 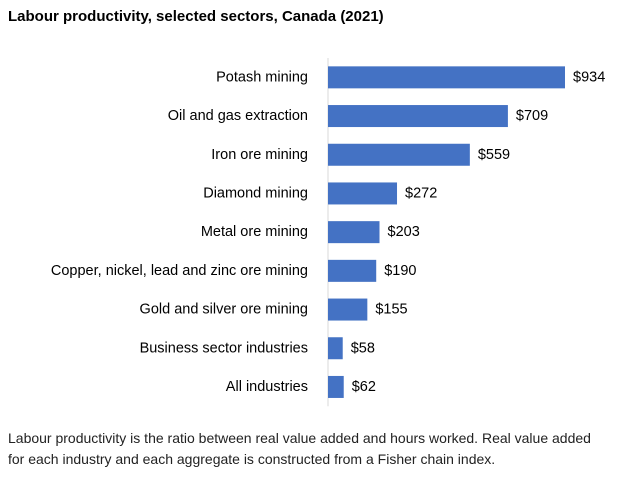 What do you see at coordinates (400, 271) in the screenshot?
I see `data-label: $190` at bounding box center [400, 271].